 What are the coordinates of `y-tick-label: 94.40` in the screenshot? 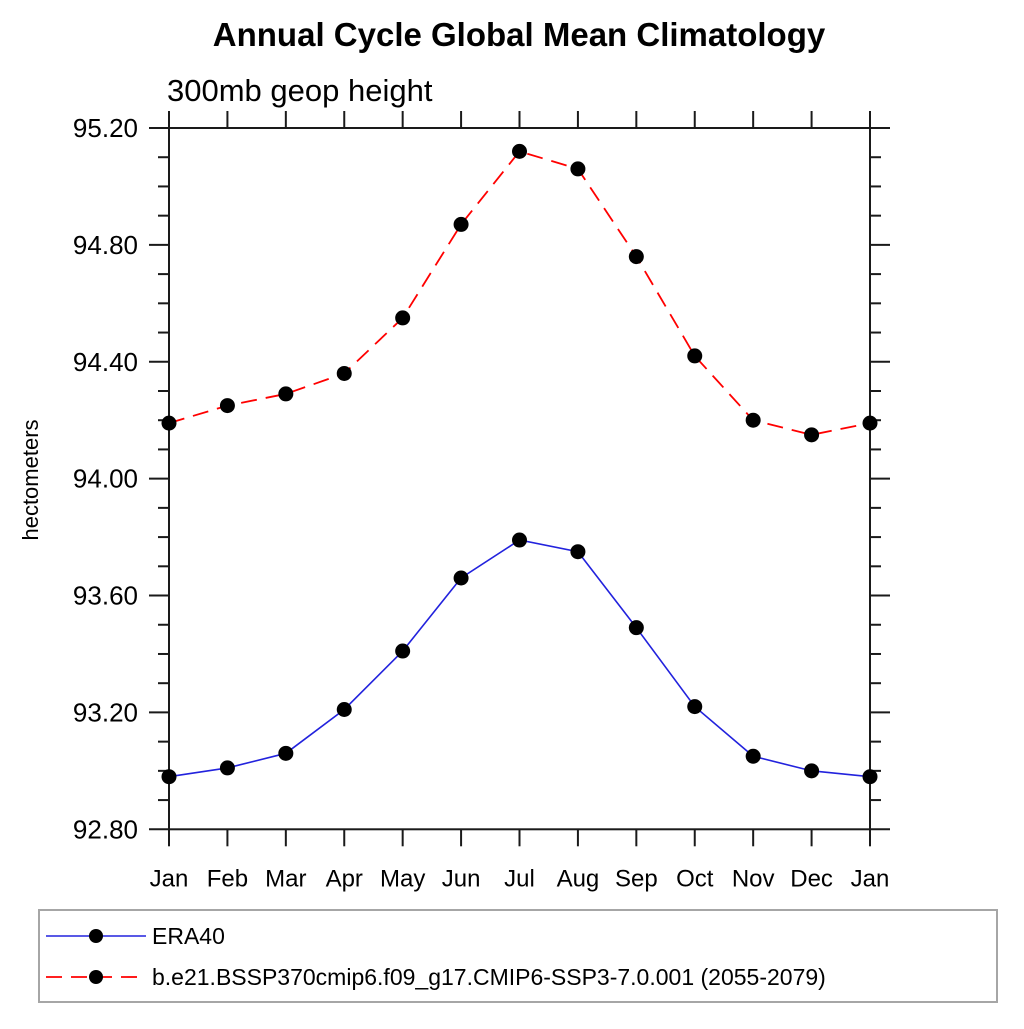 It's located at (105, 362).